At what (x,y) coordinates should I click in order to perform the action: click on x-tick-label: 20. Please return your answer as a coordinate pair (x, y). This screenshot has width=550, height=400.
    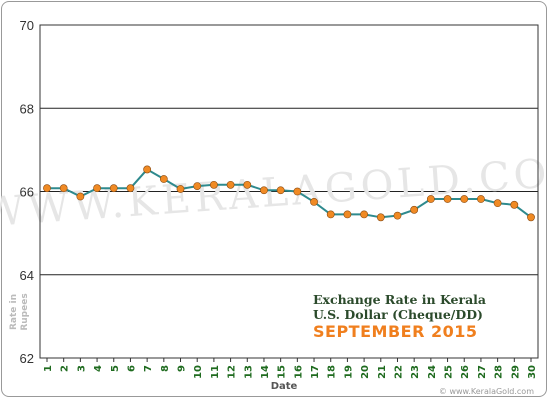
    Looking at the image, I should click on (365, 372).